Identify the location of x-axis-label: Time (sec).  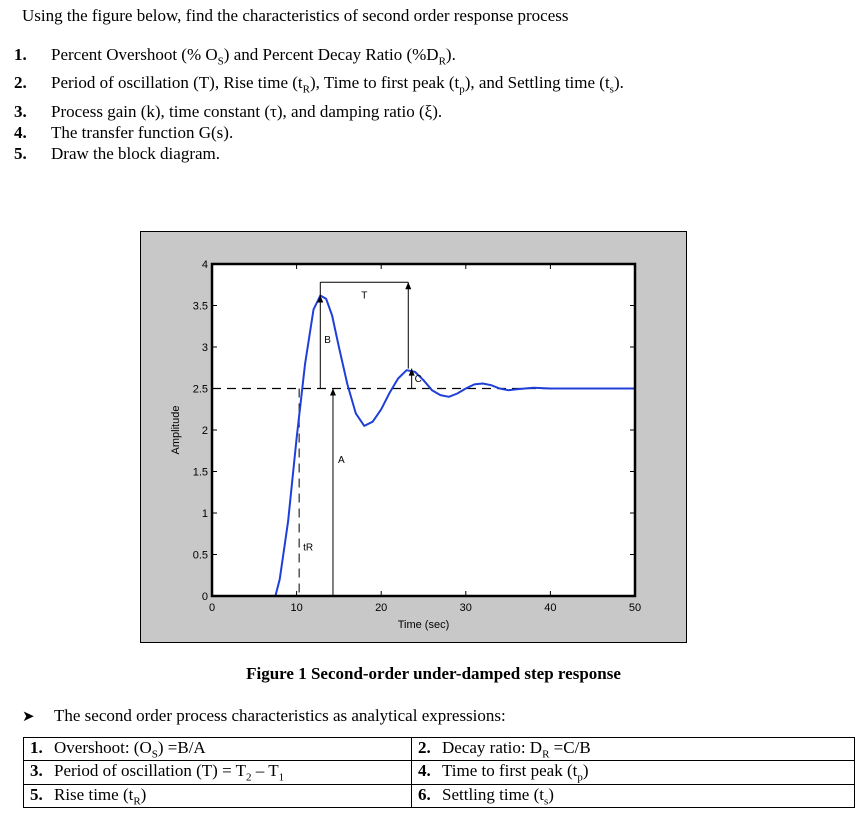
(424, 625).